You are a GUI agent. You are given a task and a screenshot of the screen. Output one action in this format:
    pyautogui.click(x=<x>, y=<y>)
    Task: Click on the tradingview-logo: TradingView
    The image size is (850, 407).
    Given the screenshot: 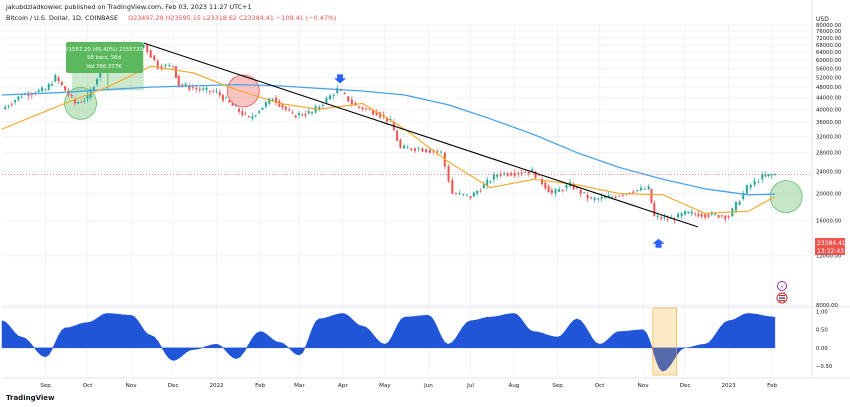 What is the action you would take?
    pyautogui.click(x=30, y=398)
    